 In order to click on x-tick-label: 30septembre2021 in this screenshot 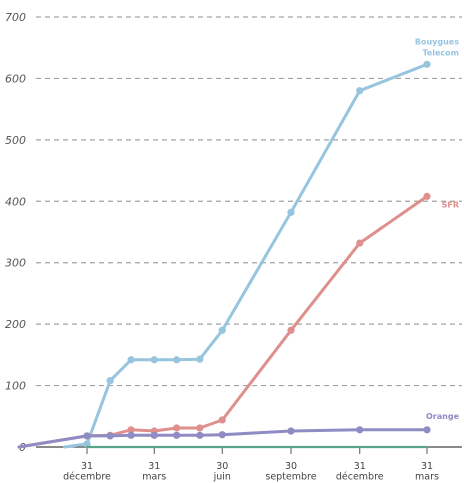, I will do `click(290, 472)`.